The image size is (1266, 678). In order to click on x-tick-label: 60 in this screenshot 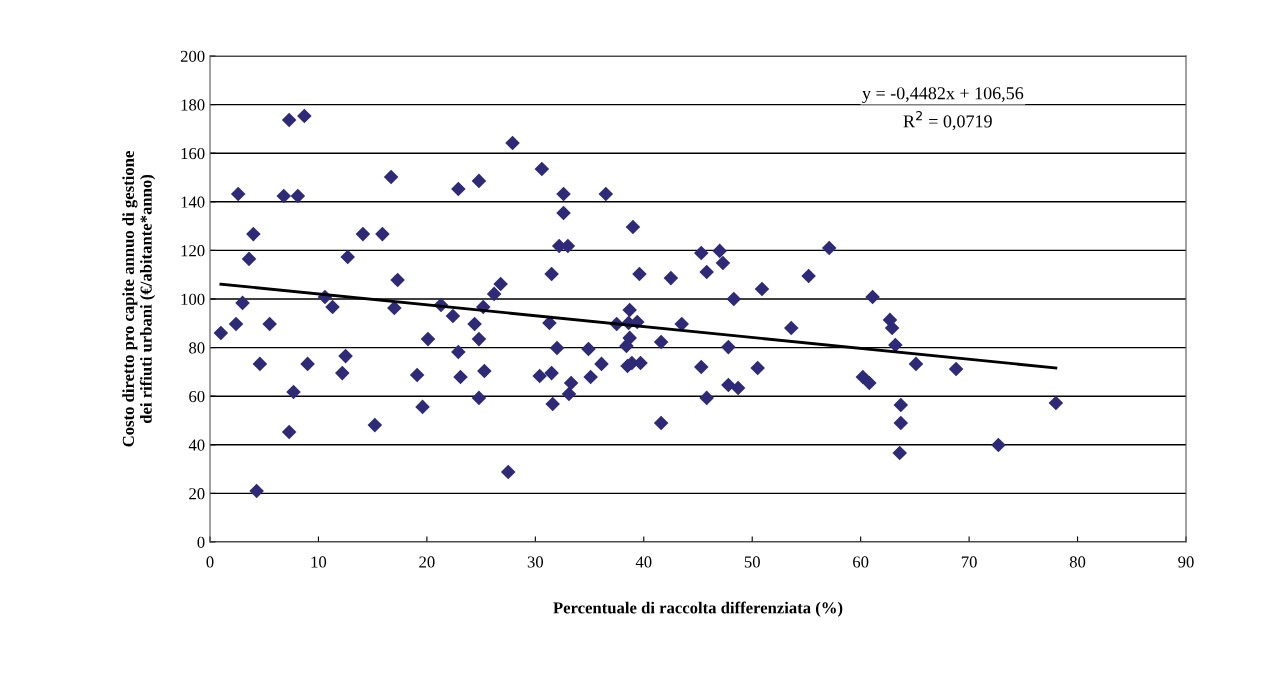, I will do `click(861, 562)`.